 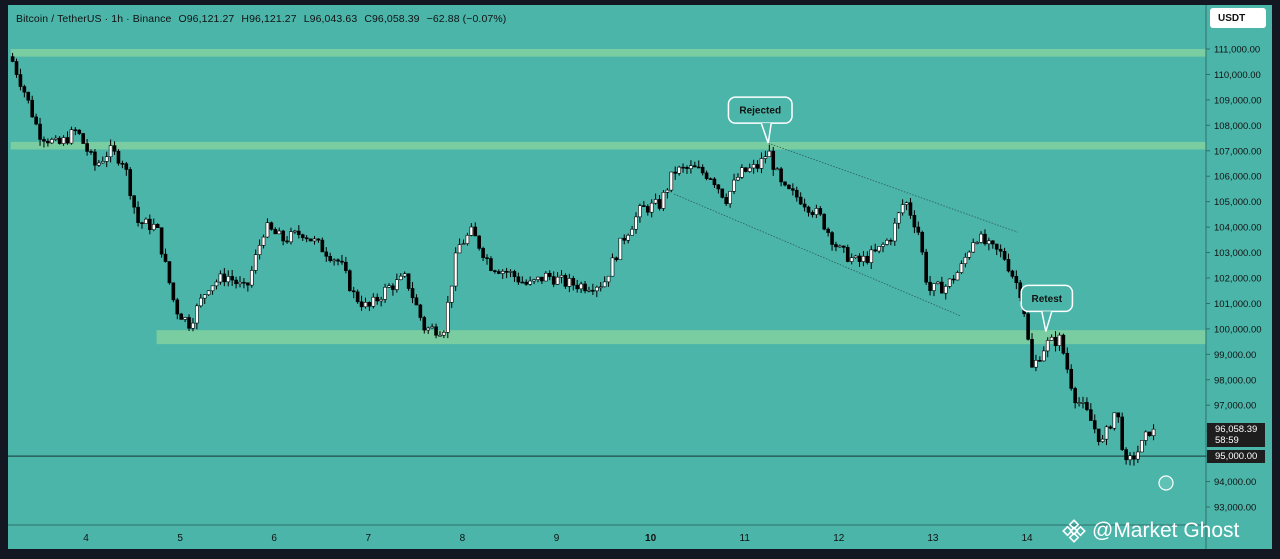 What do you see at coordinates (86, 538) in the screenshot?
I see `x-tick-label: 4` at bounding box center [86, 538].